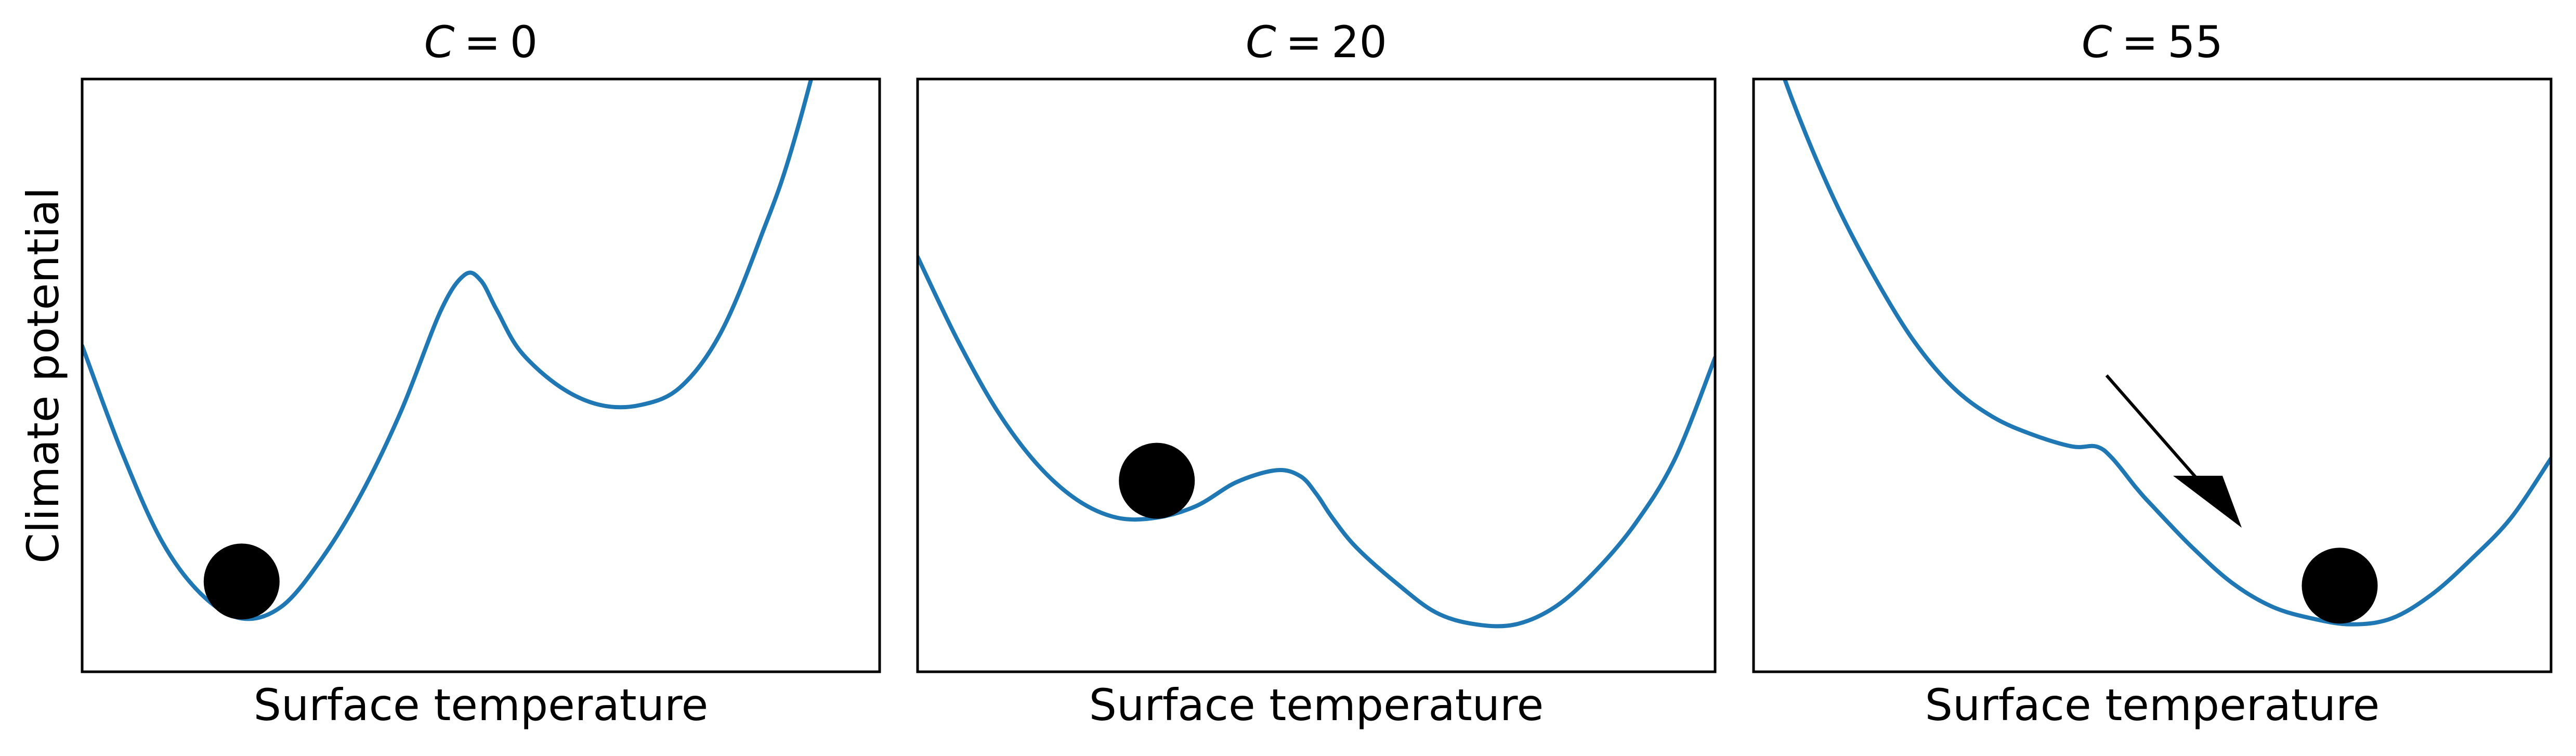 This screenshot has width=2576, height=756. I want to click on arrow-shaft, so click(2154, 430).